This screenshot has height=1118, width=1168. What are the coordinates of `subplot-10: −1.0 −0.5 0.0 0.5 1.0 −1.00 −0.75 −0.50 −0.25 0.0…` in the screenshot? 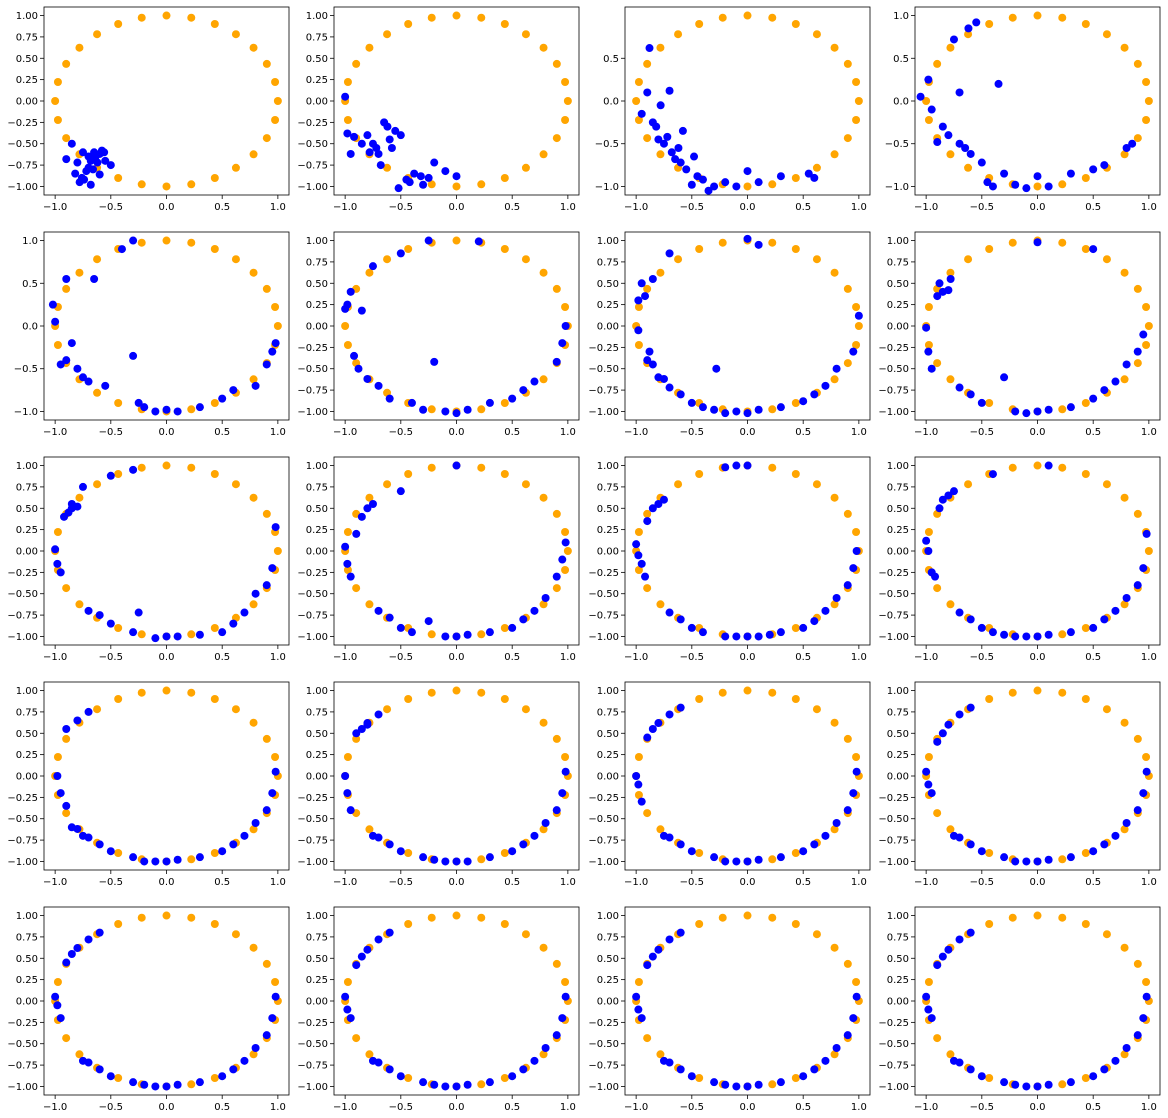 It's located at (438, 559).